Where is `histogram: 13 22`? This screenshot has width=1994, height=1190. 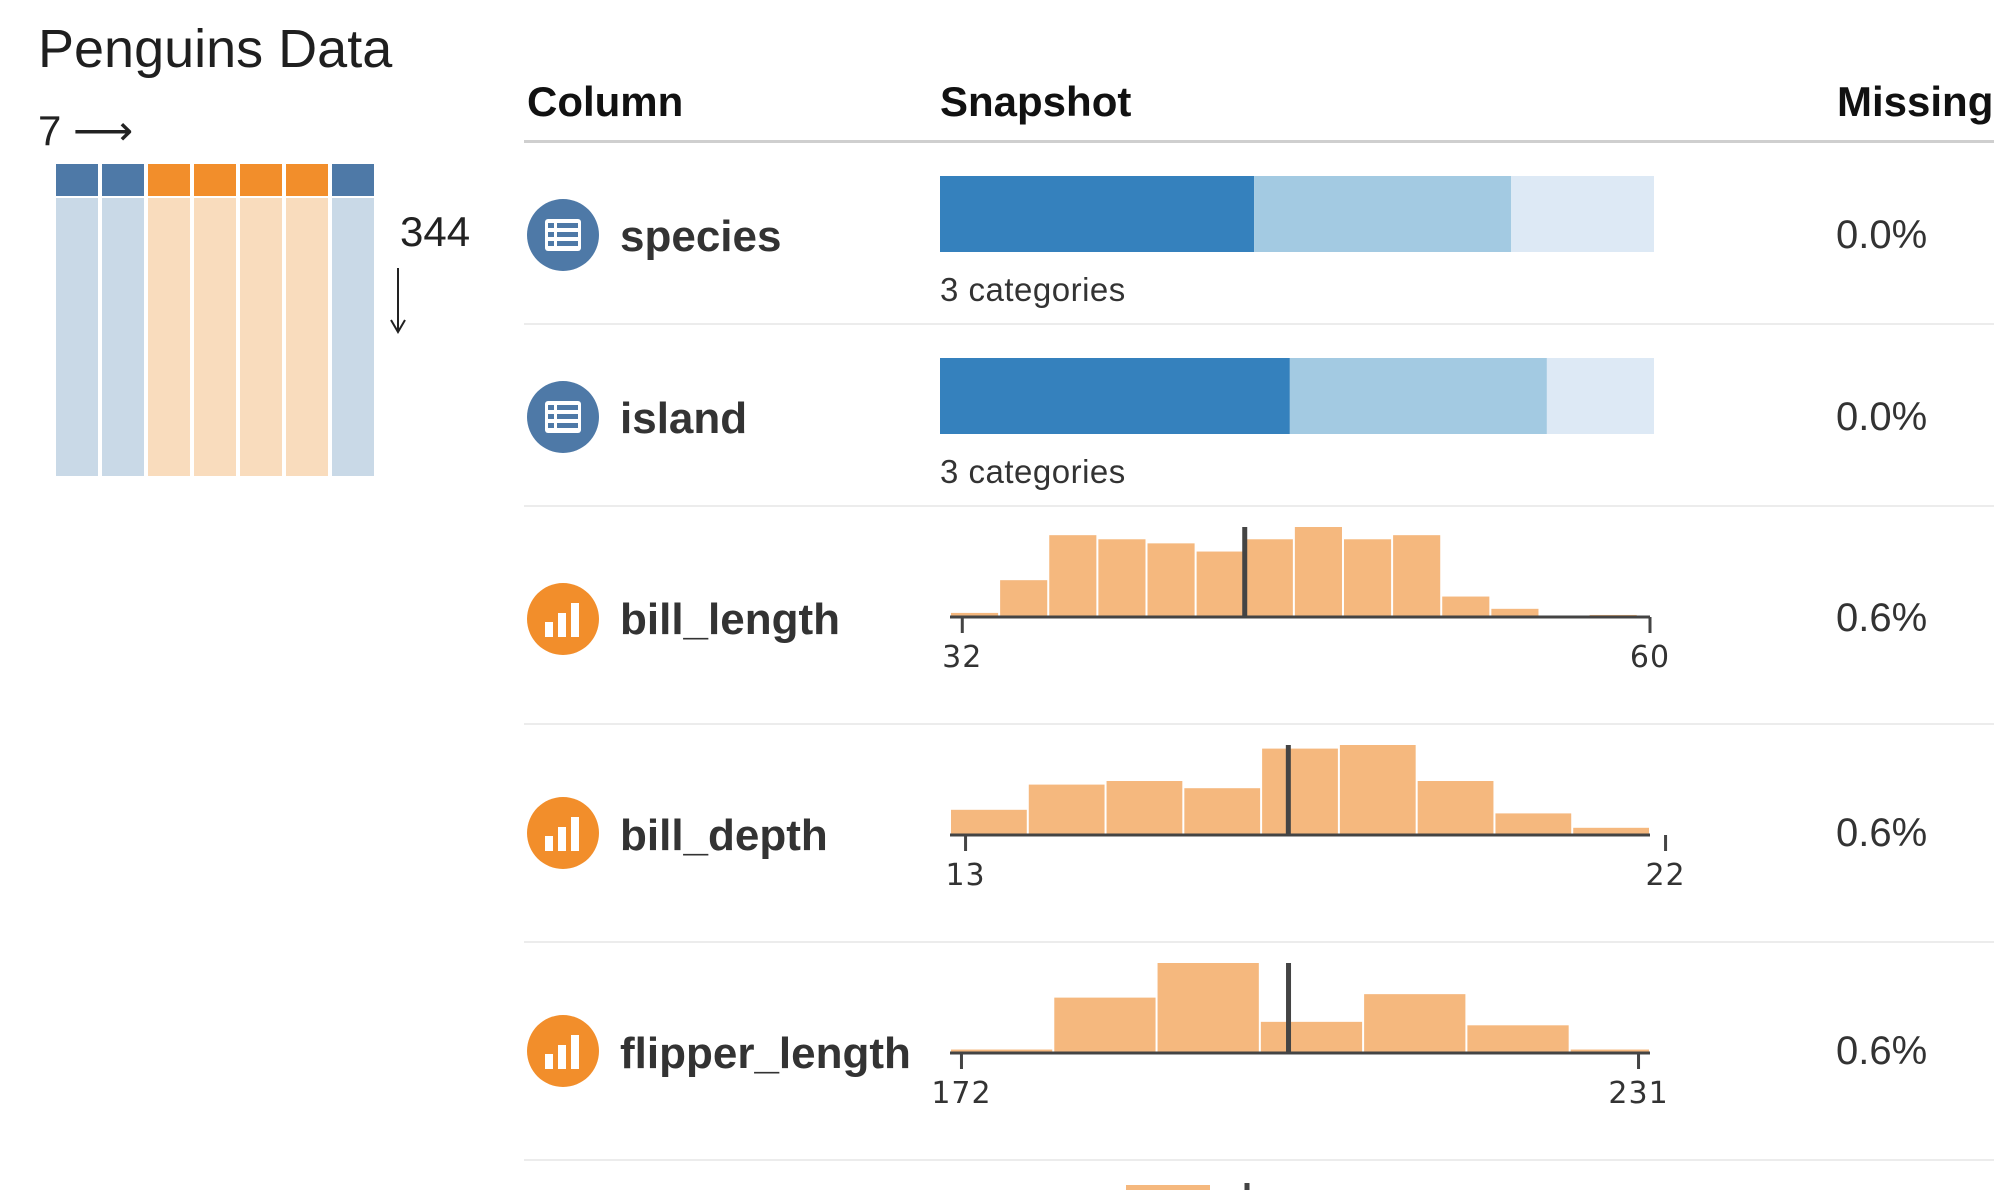
histogram: 13 22 is located at coordinates (1315, 819).